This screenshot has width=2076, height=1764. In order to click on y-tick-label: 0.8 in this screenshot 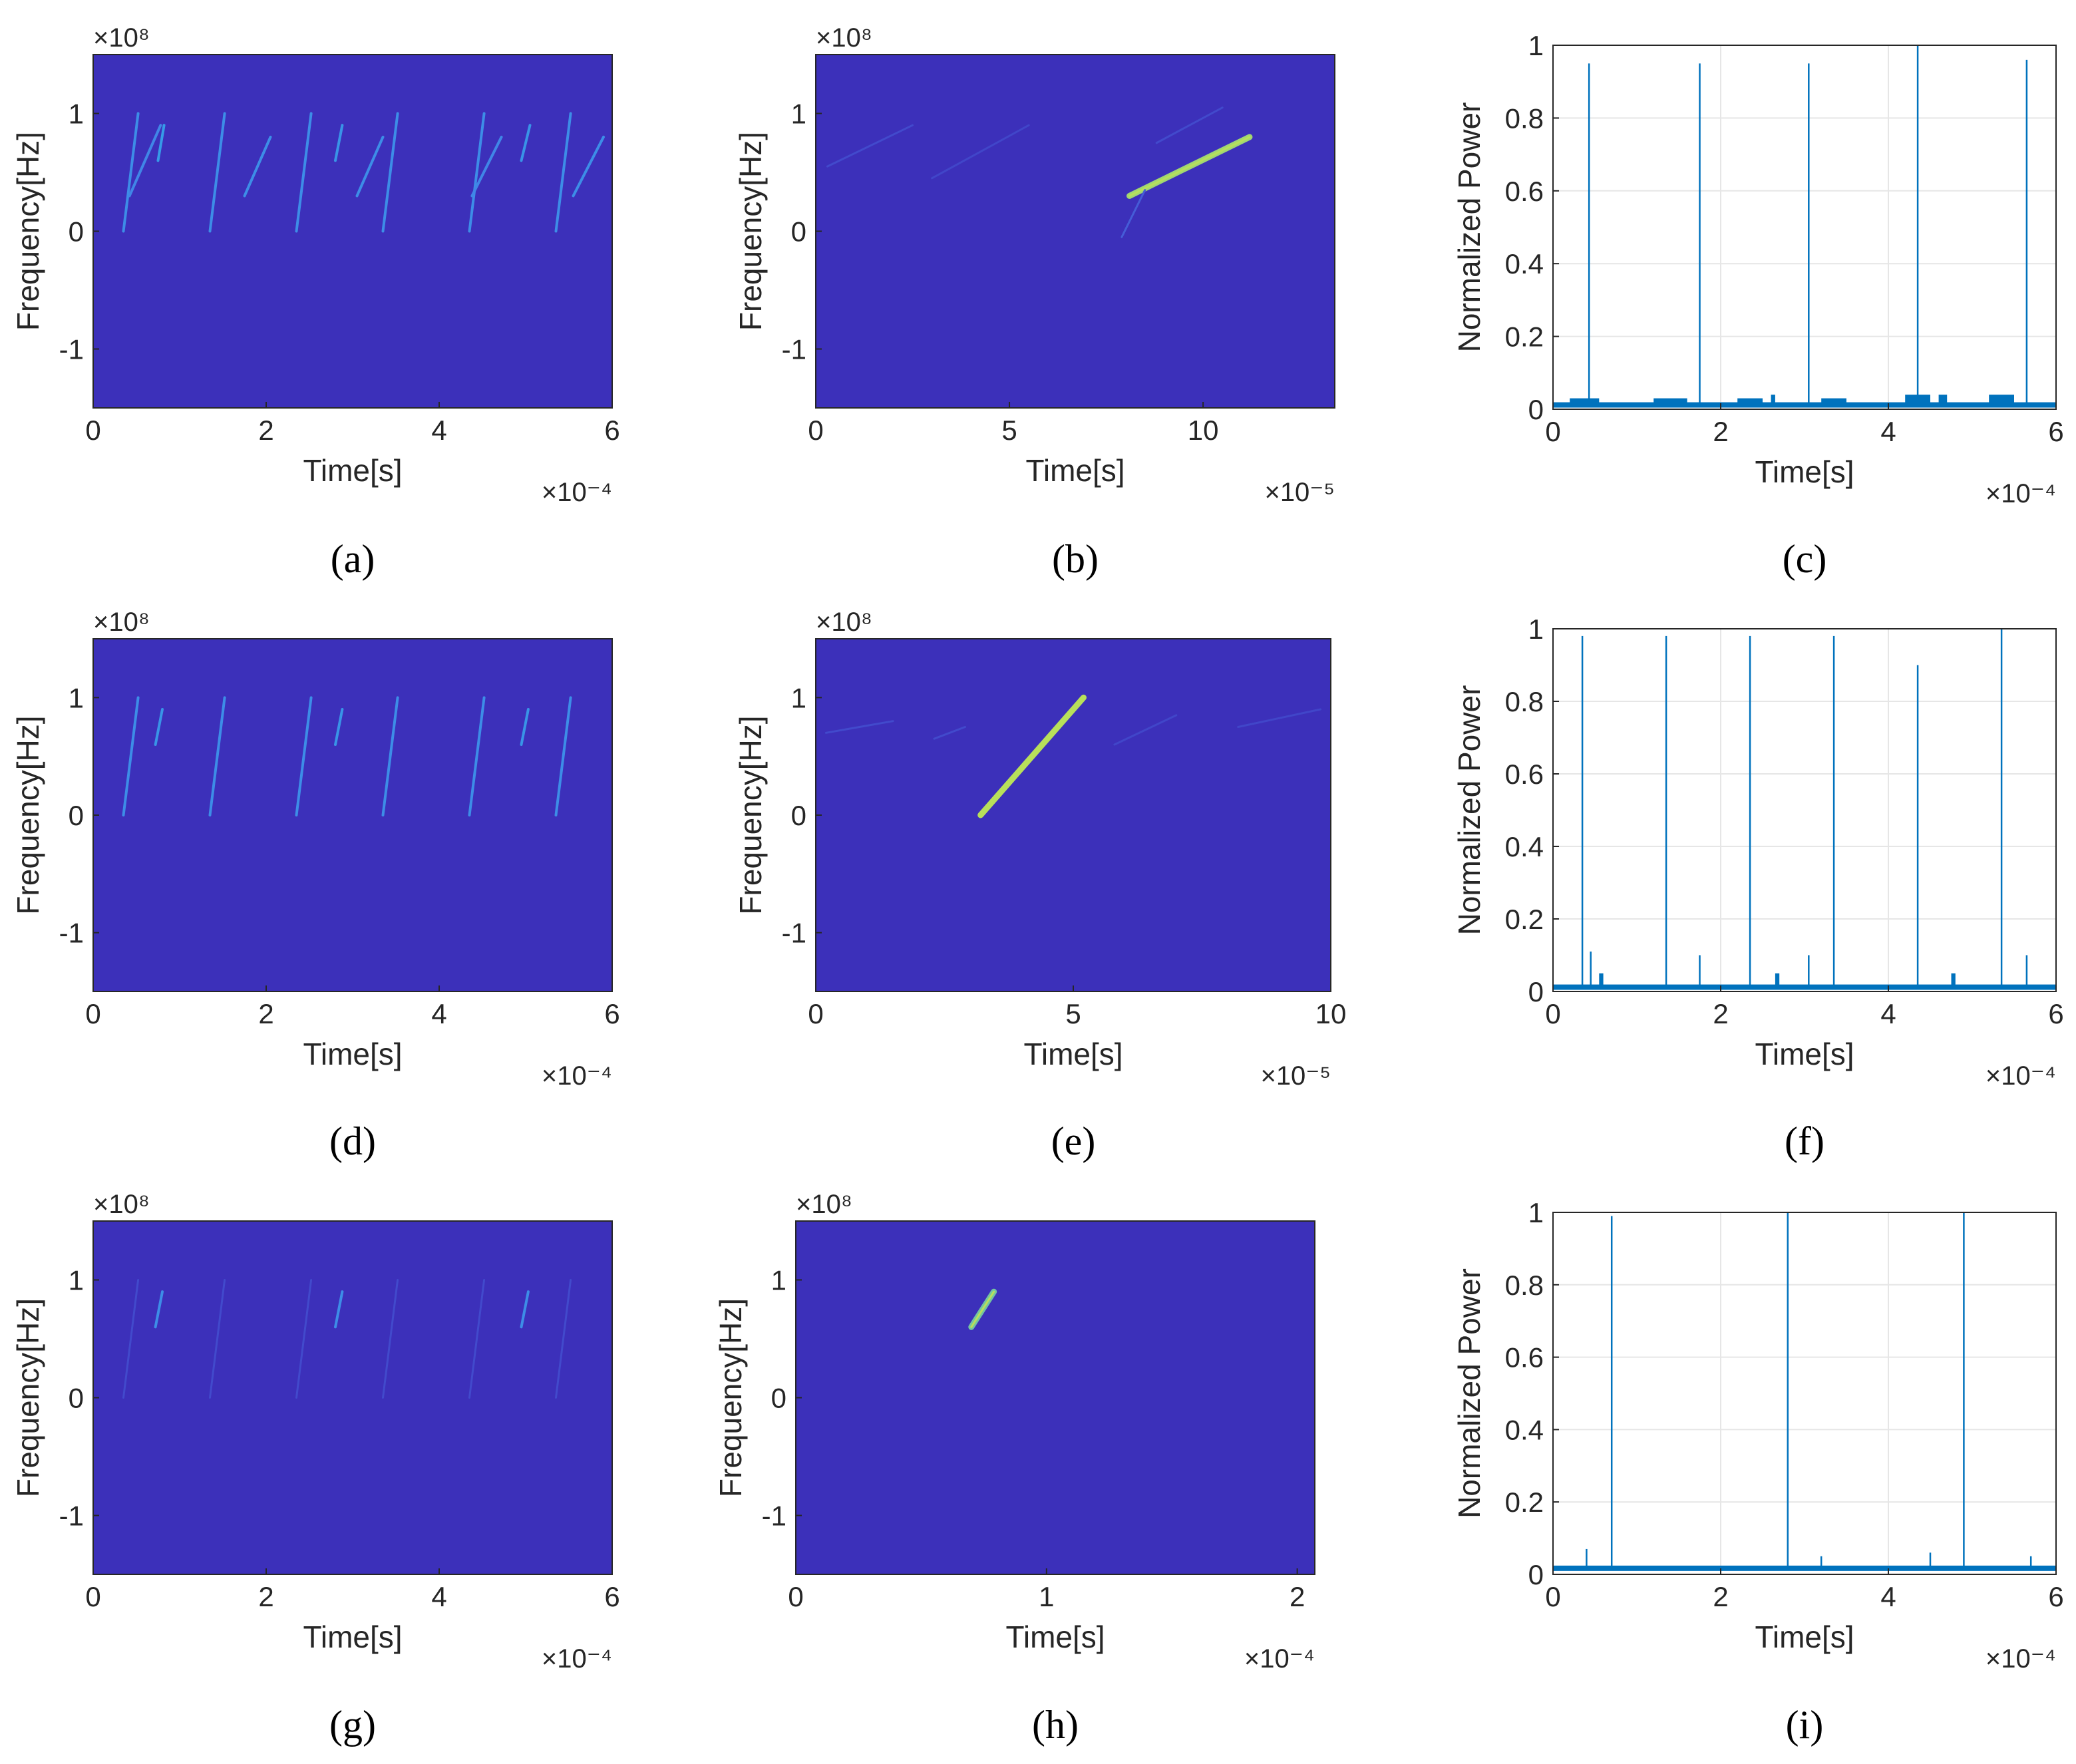, I will do `click(1524, 118)`.